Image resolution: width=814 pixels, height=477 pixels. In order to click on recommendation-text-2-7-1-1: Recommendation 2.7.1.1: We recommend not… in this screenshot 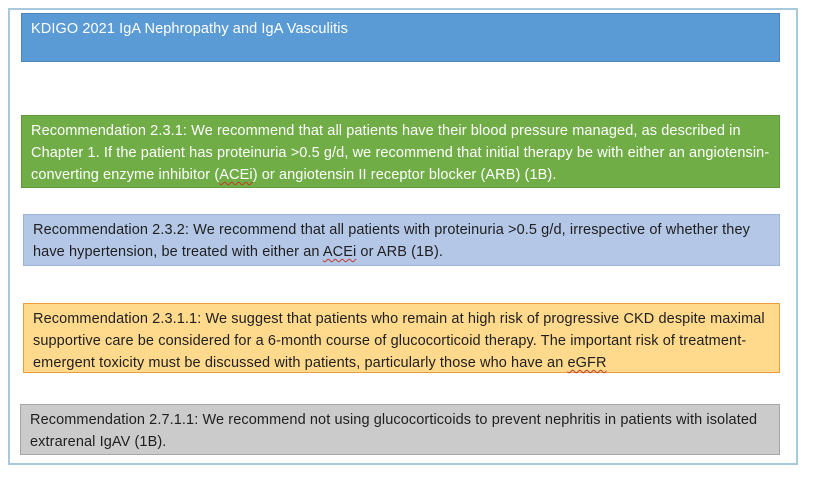, I will do `click(400, 431)`.